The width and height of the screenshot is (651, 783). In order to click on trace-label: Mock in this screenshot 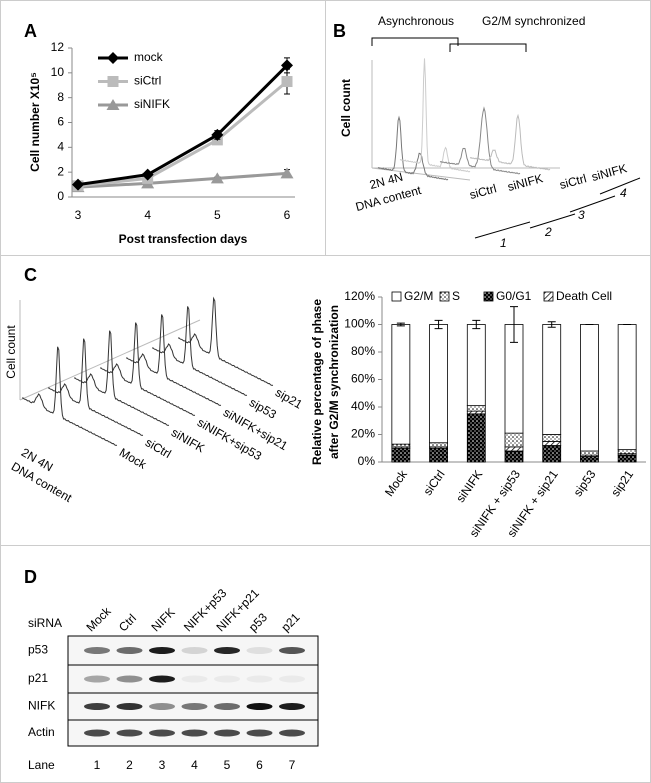, I will do `click(133, 458)`.